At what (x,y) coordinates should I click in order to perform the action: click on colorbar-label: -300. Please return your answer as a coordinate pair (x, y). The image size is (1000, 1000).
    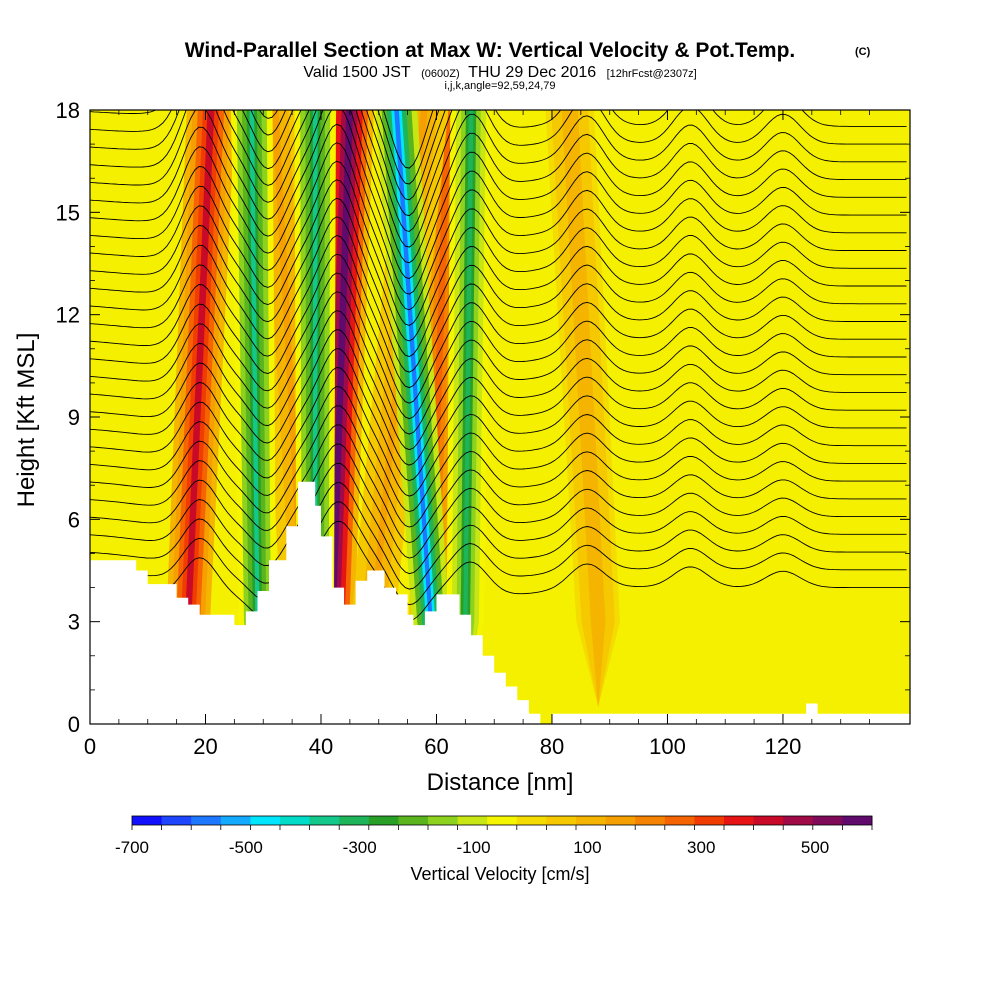
    Looking at the image, I should click on (360, 847).